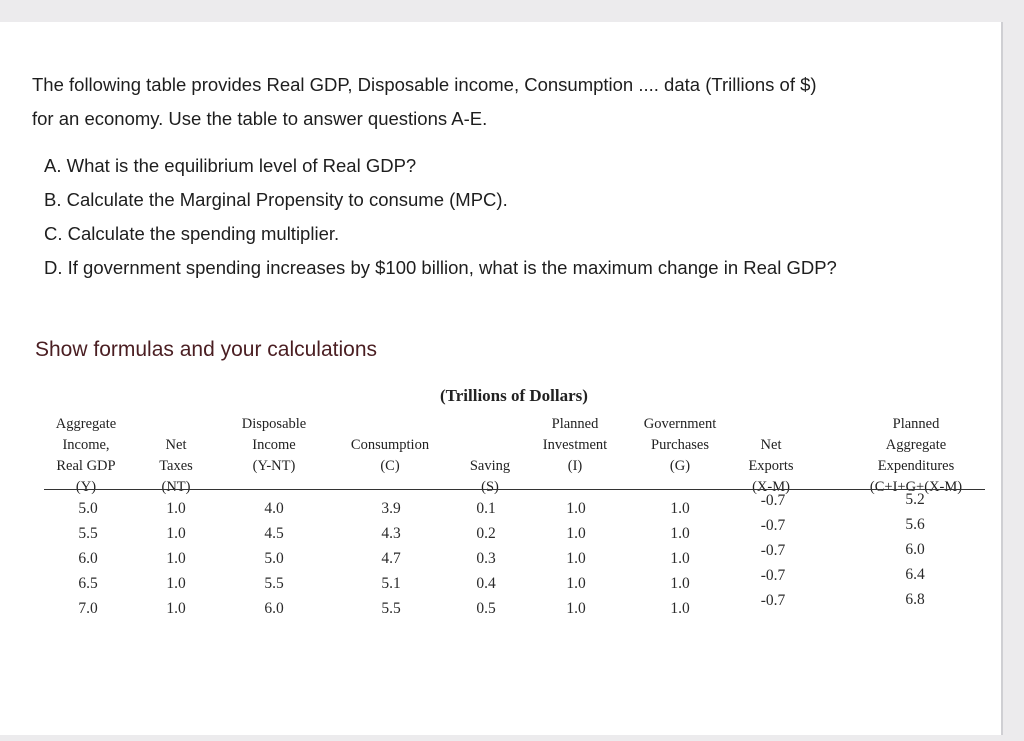 The image size is (1024, 741). What do you see at coordinates (176, 445) in the screenshot?
I see `header-net-taxes-line-1: Net` at bounding box center [176, 445].